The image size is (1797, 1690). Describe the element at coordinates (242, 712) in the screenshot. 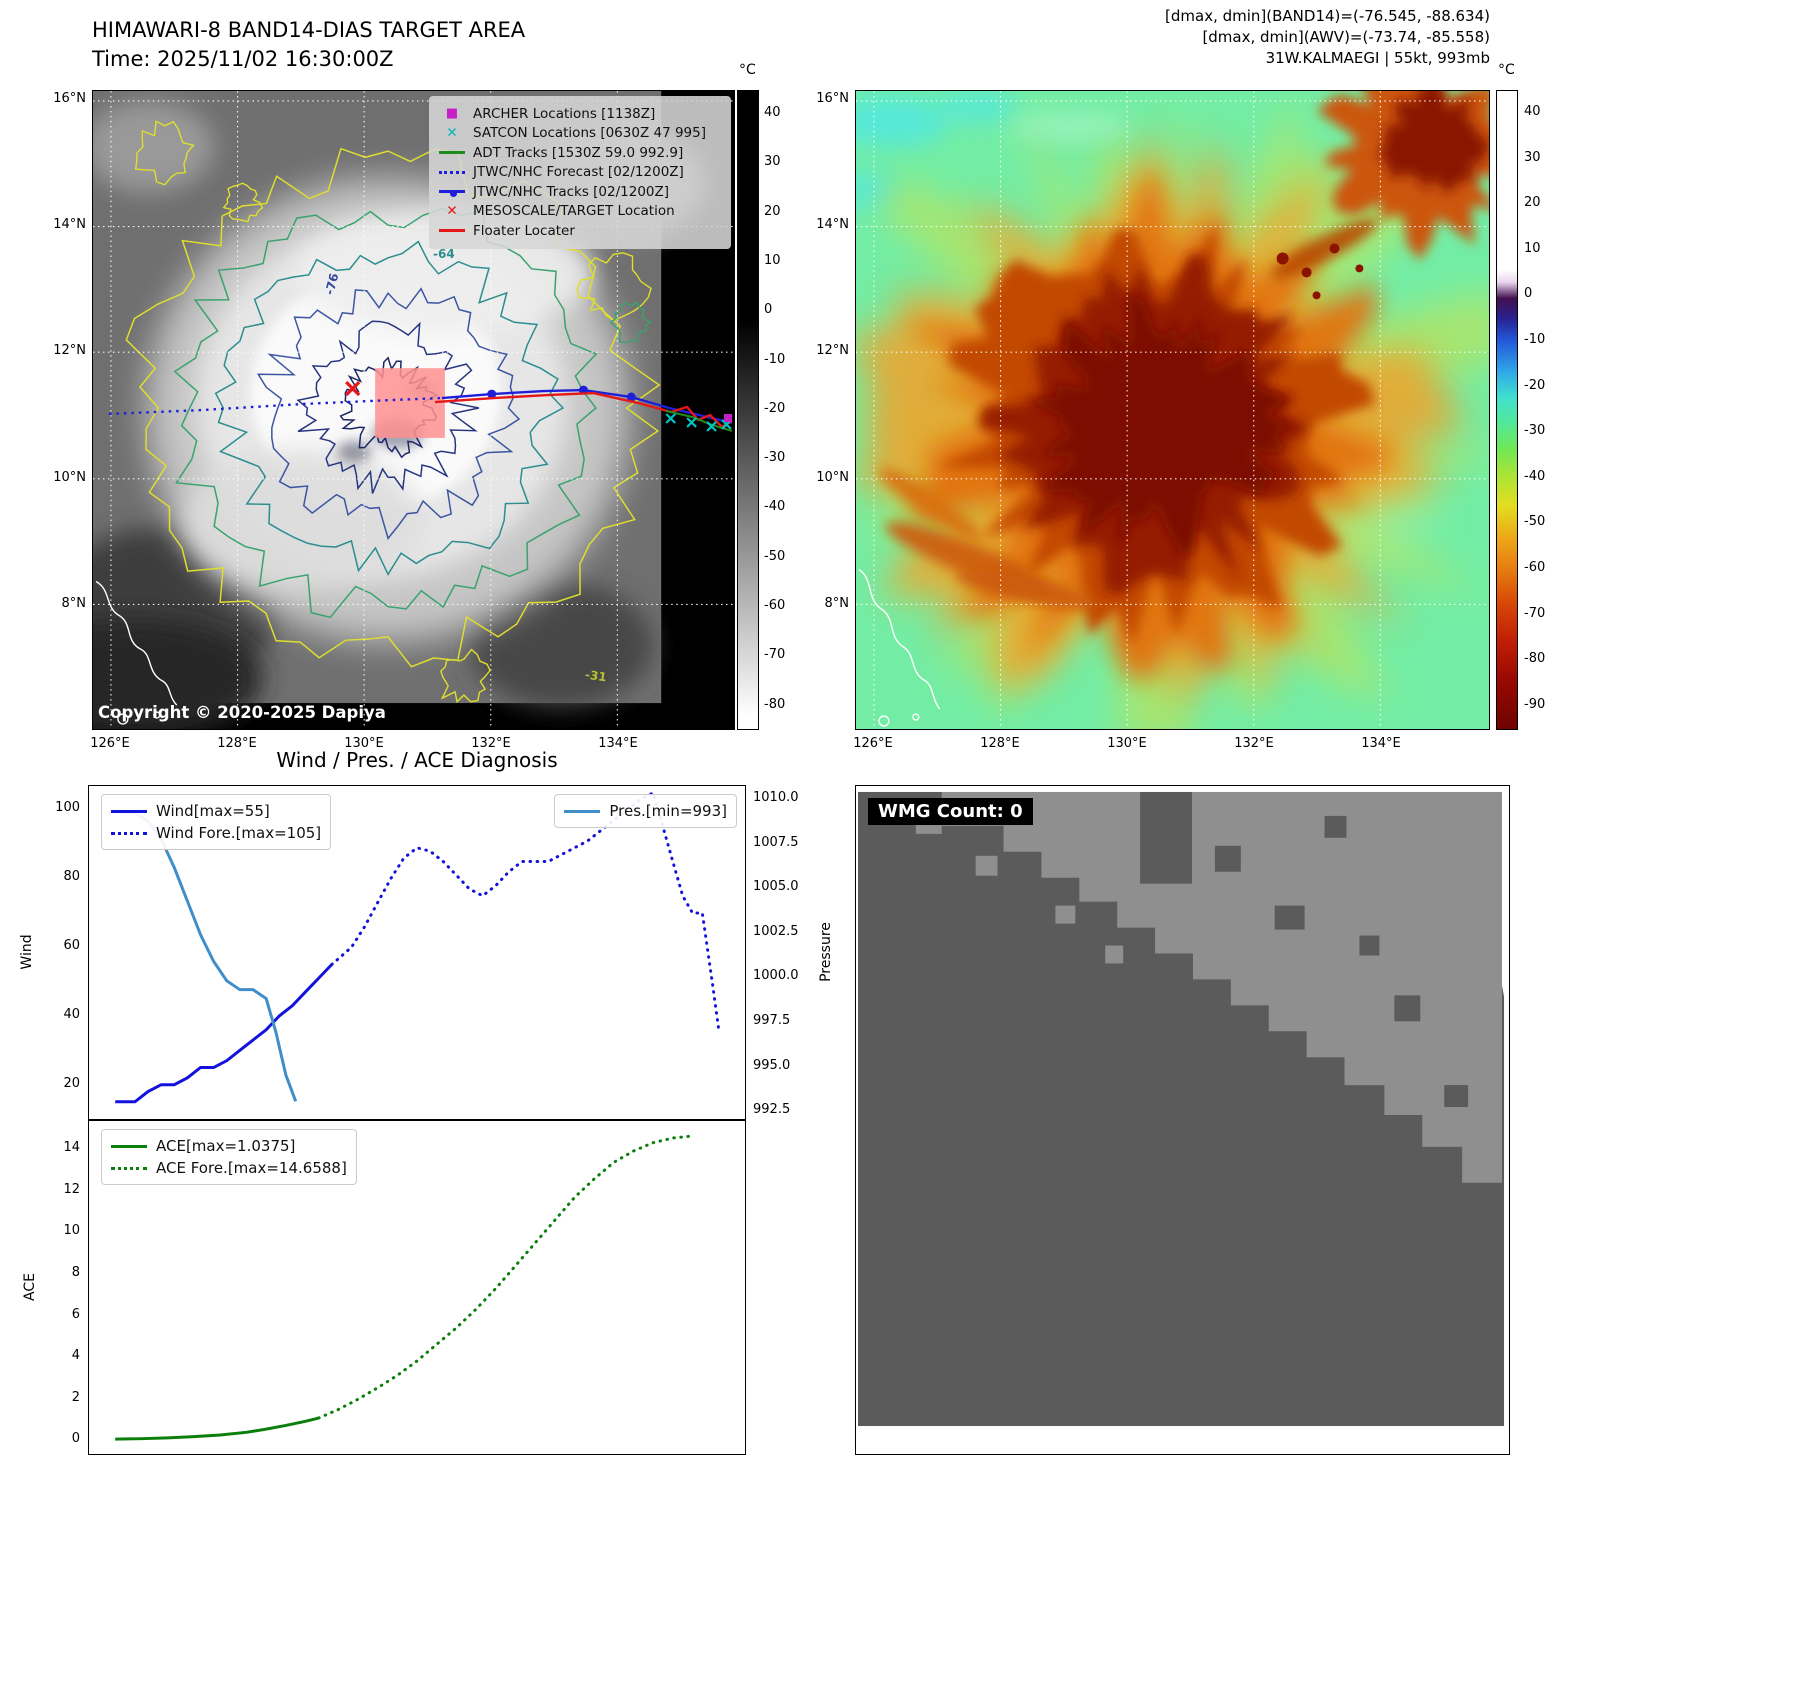

I see `copyright-text: Copyright © 2020-2025 Dapiya` at that location.